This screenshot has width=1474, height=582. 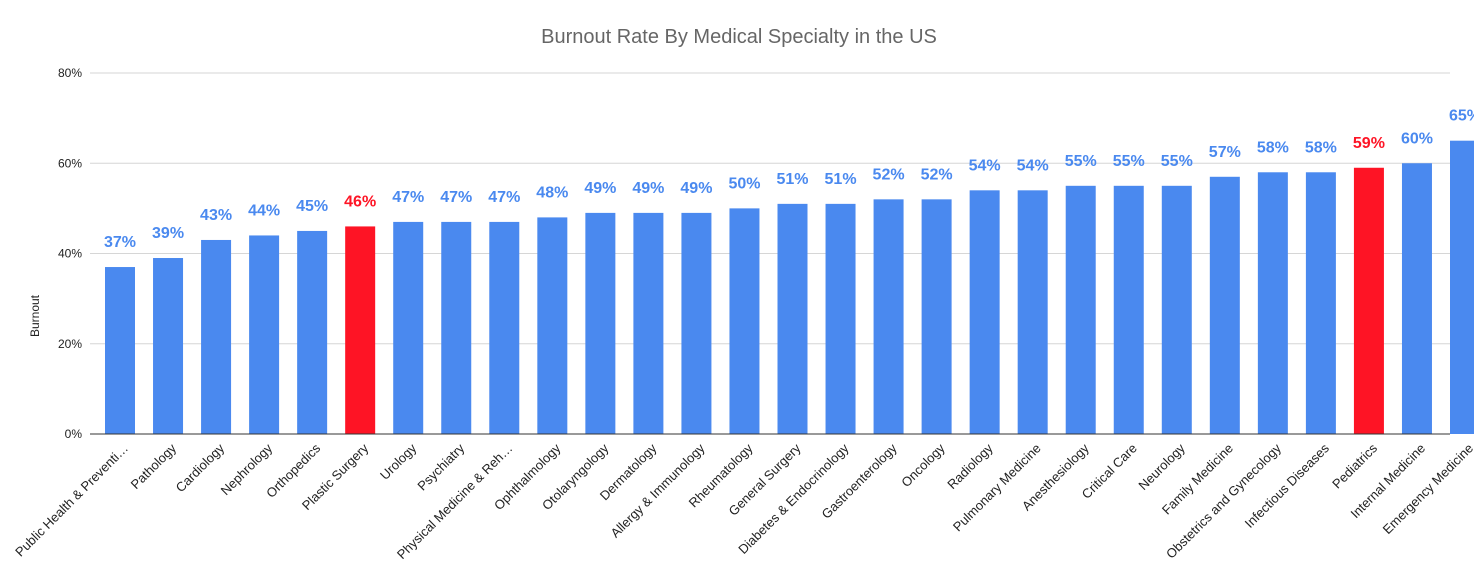 I want to click on data-label: 44%, so click(x=264, y=210).